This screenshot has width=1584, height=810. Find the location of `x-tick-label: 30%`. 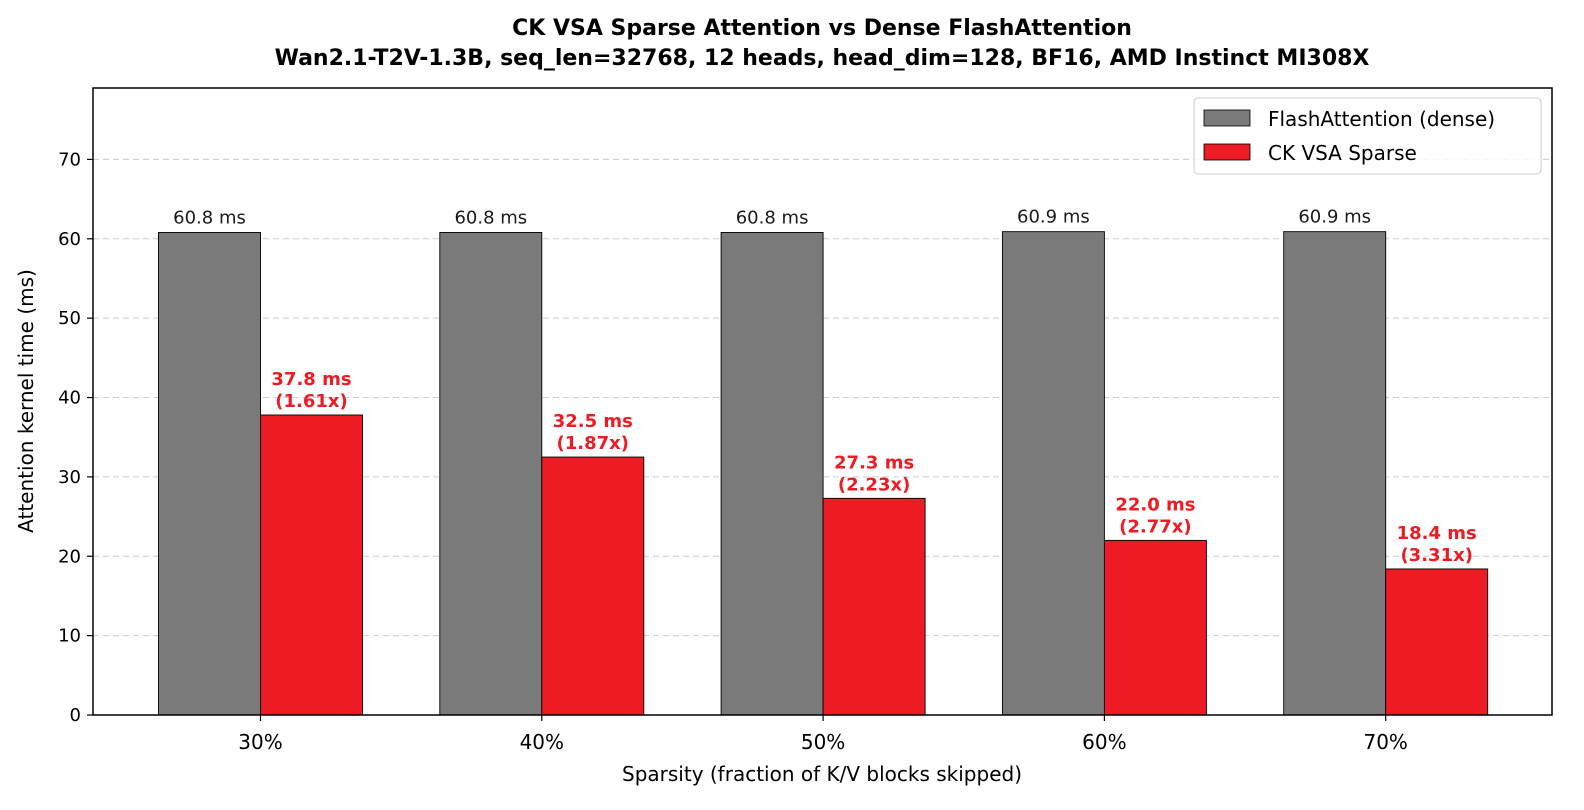

x-tick-label: 30% is located at coordinates (260, 742).